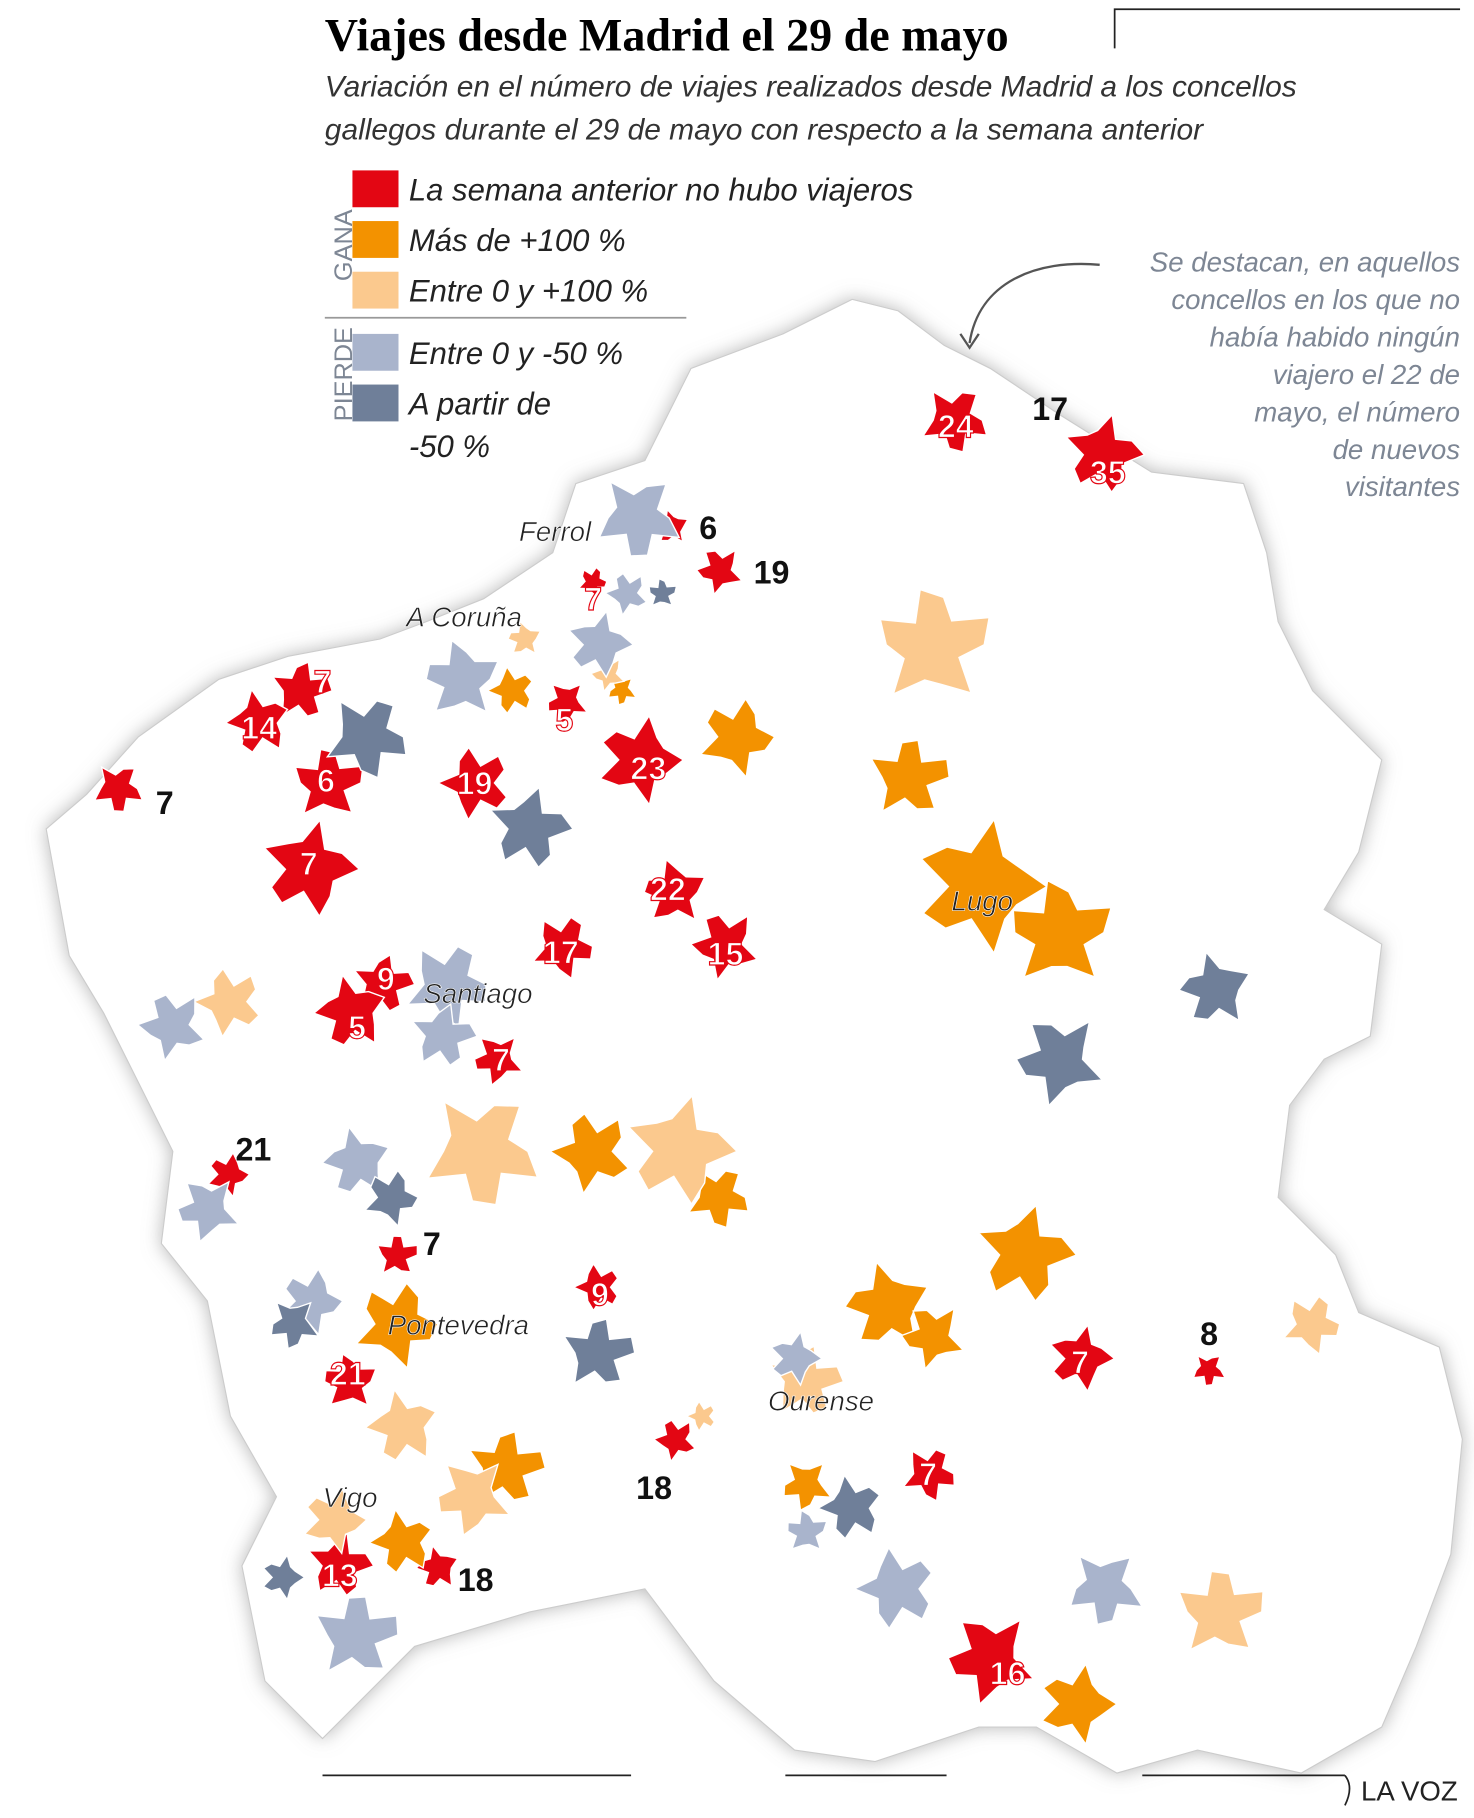 The width and height of the screenshot is (1474, 1818). I want to click on visitor-count: 22, so click(668, 889).